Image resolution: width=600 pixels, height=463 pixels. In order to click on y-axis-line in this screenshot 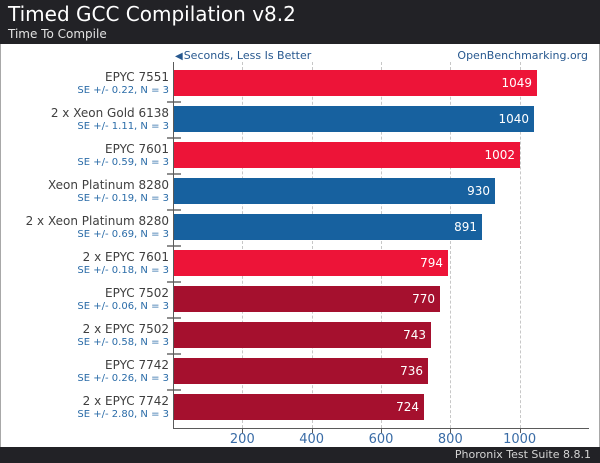, I will do `click(173, 245)`.